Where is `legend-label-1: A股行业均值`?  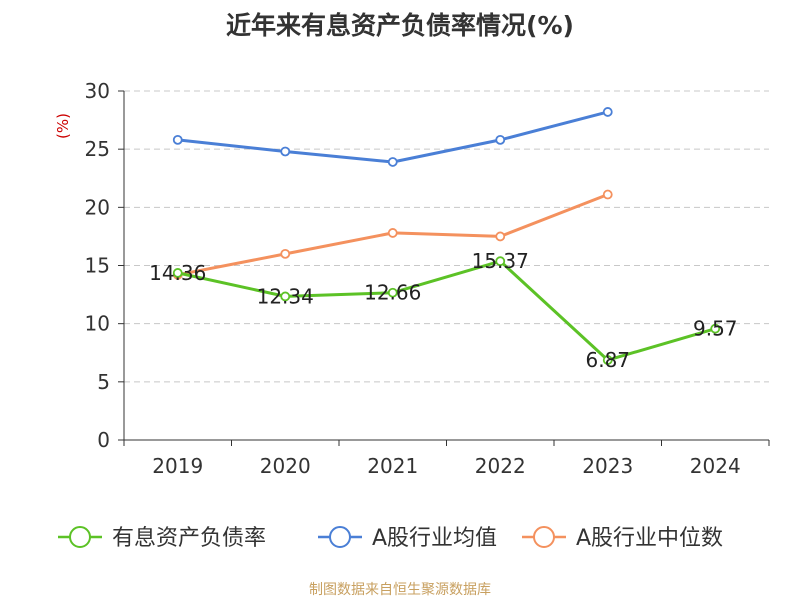
legend-label-1: A股行业均值 is located at coordinates (434, 538).